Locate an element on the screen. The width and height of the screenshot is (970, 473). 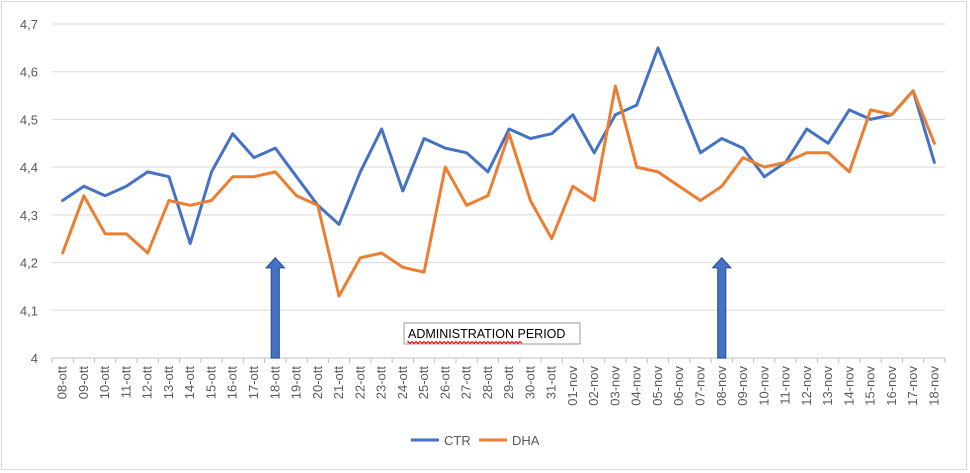
spellcheck-underline is located at coordinates (465, 342).